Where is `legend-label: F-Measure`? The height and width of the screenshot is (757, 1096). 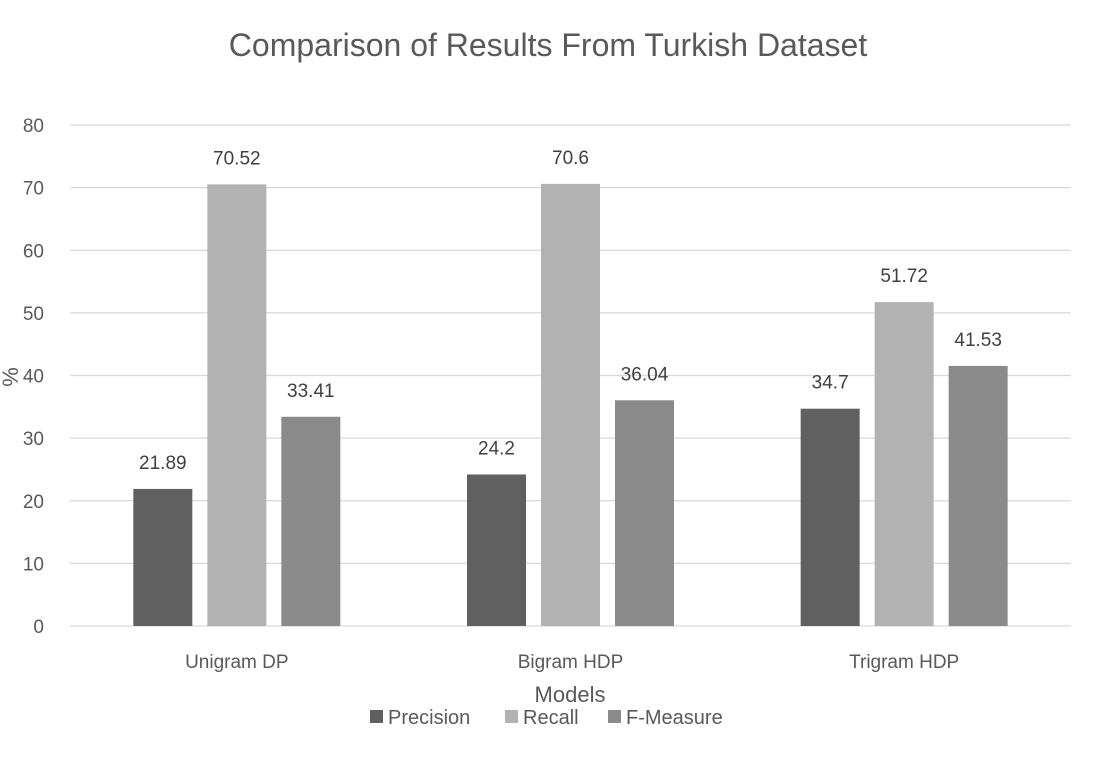 legend-label: F-Measure is located at coordinates (674, 718).